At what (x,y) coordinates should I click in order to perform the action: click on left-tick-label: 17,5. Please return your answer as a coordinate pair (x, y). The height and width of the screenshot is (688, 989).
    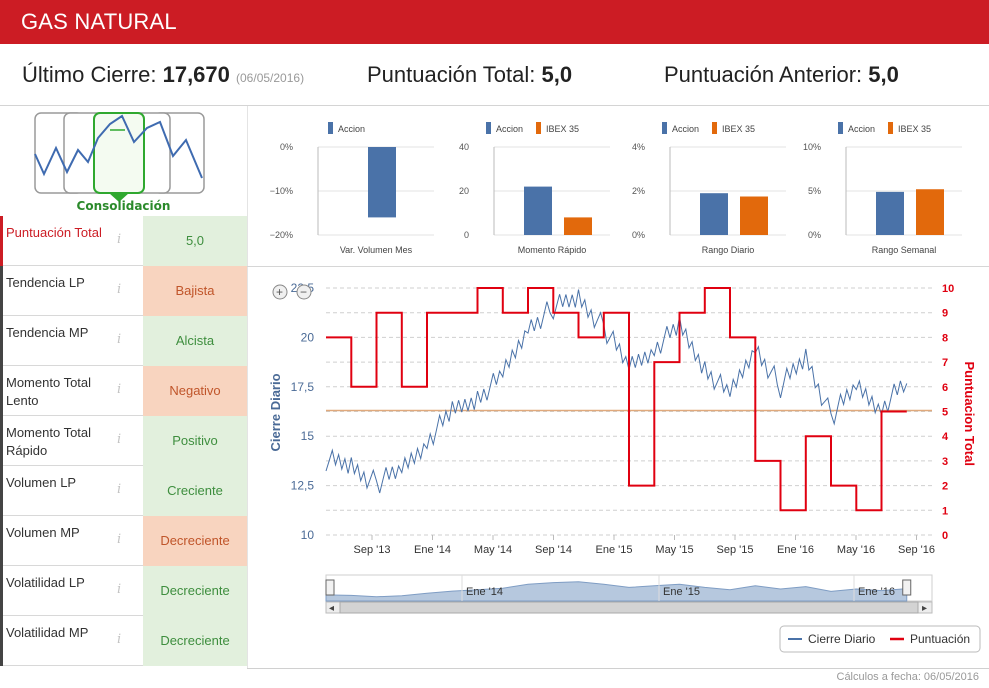
    Looking at the image, I should click on (303, 387).